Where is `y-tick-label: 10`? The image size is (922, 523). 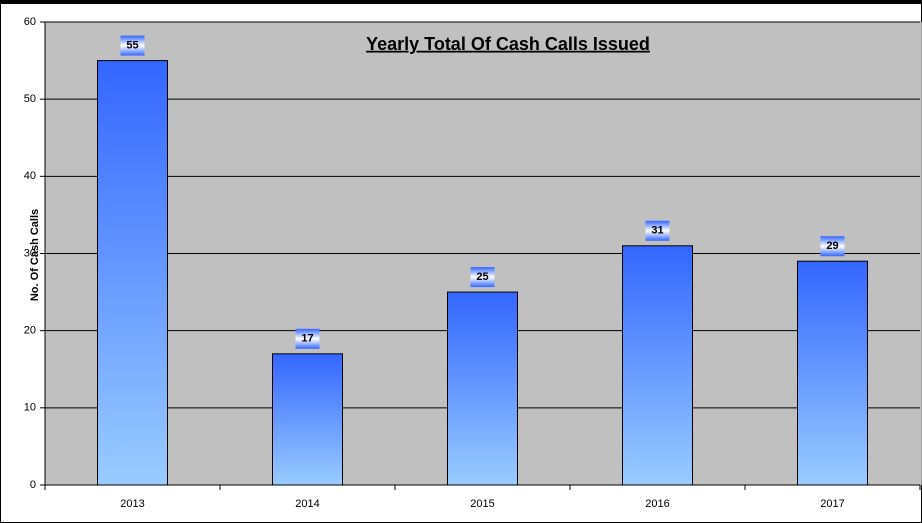 y-tick-label: 10 is located at coordinates (30, 408).